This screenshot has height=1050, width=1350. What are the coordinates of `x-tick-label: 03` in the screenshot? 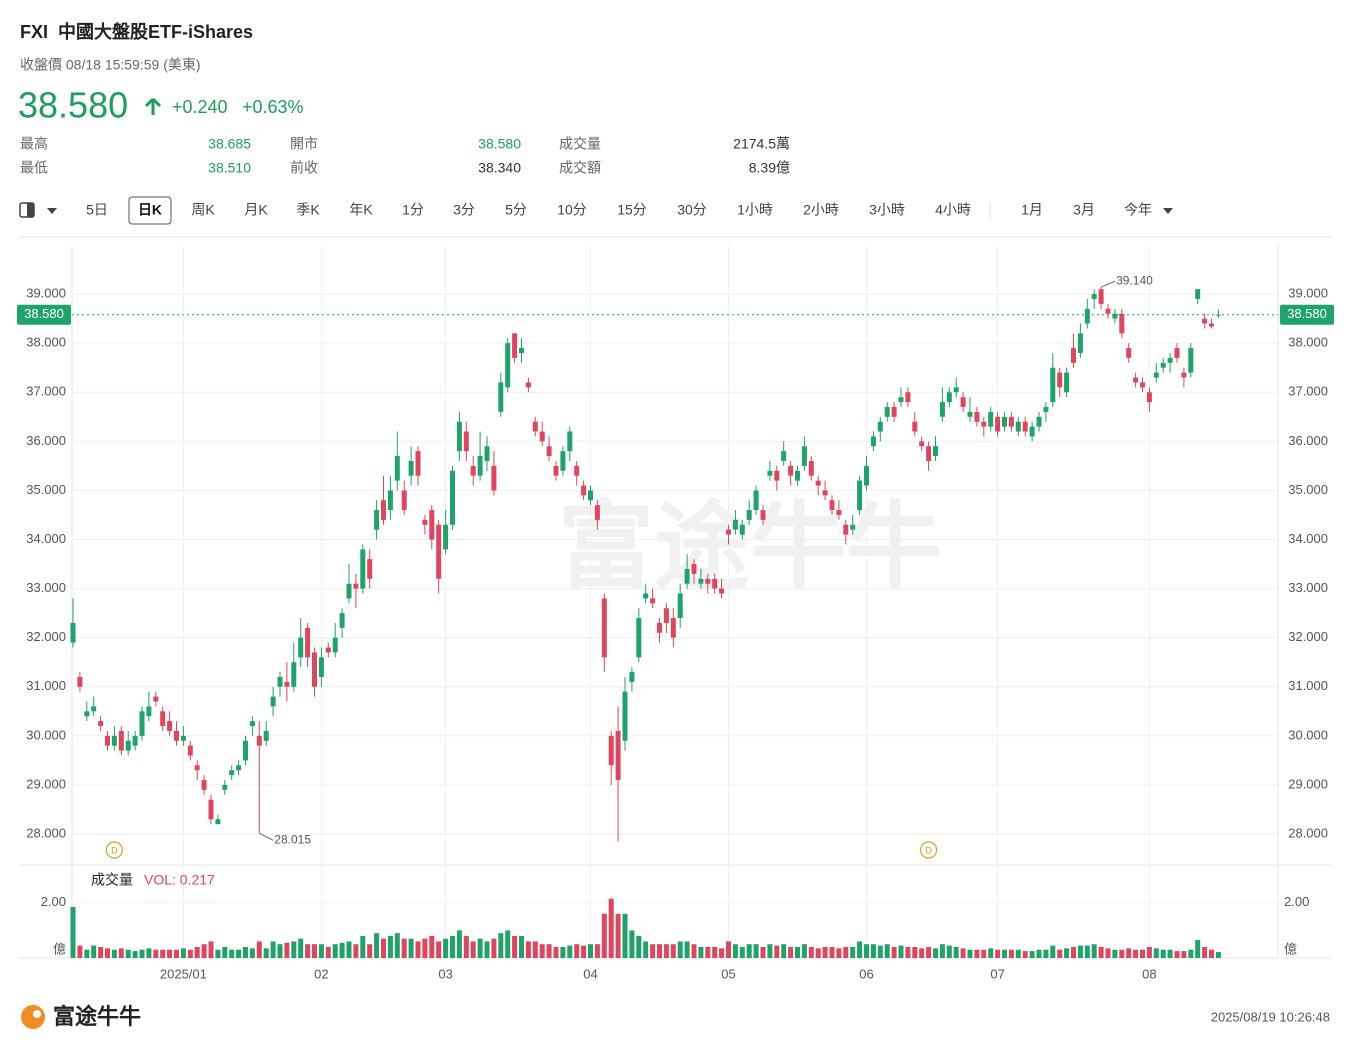 It's located at (445, 973).